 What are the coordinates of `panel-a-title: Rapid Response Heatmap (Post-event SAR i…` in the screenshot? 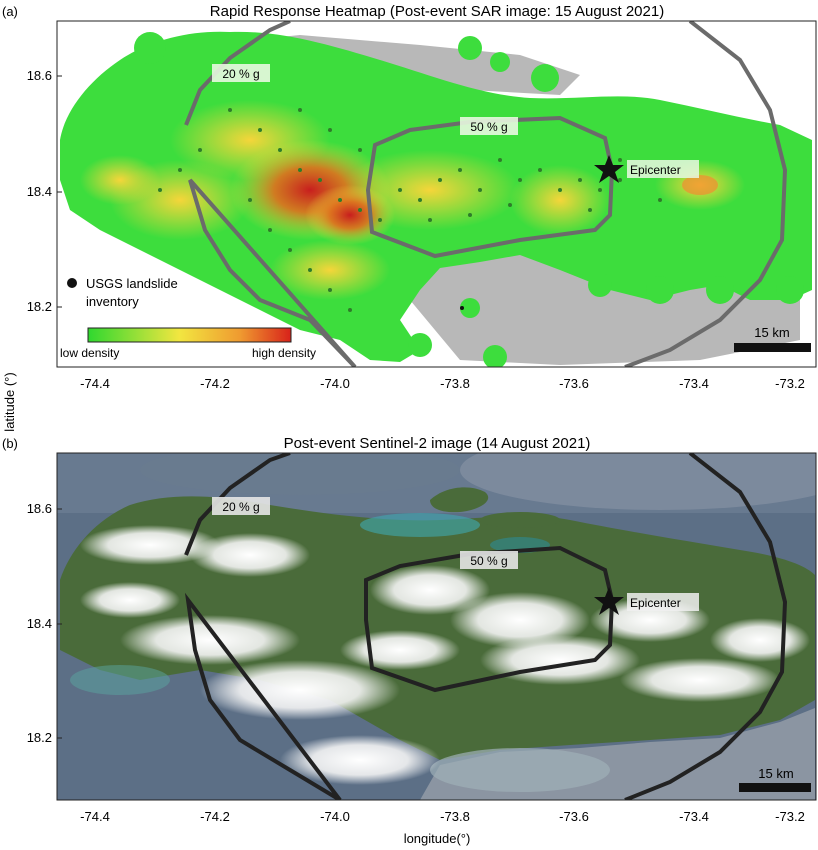 It's located at (437, 11).